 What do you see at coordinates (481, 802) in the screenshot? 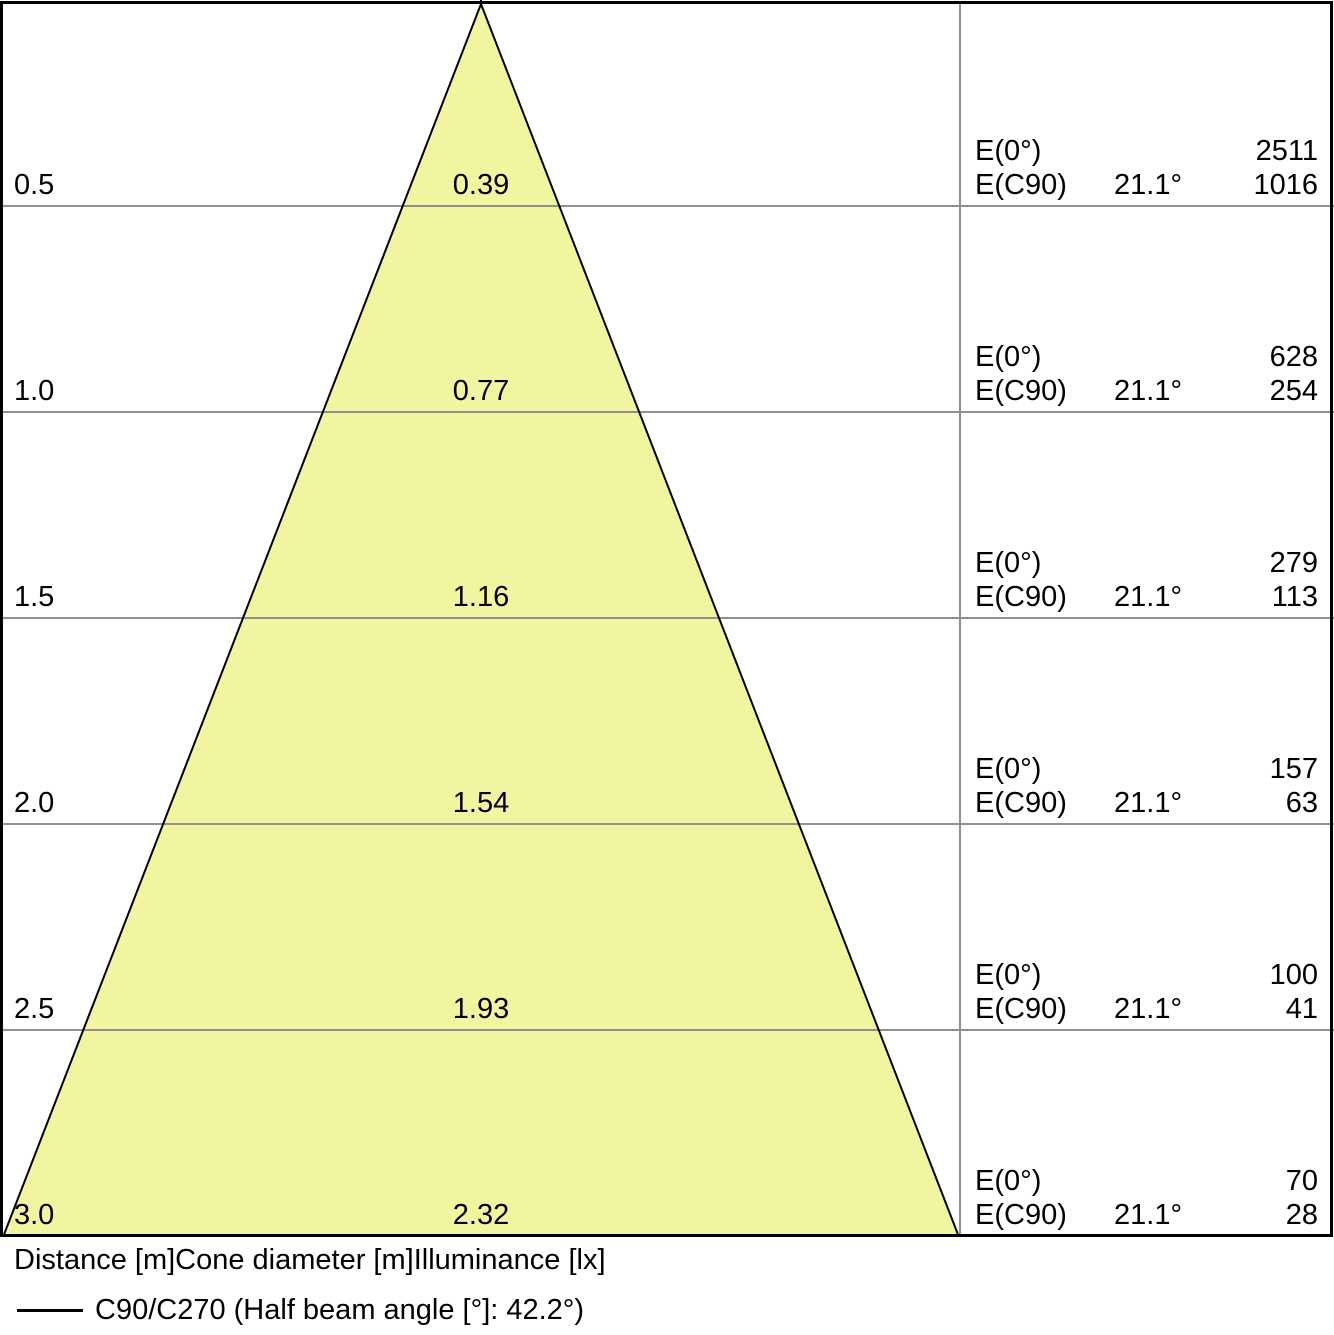
I see `cone-diameter-label: 1.54` at bounding box center [481, 802].